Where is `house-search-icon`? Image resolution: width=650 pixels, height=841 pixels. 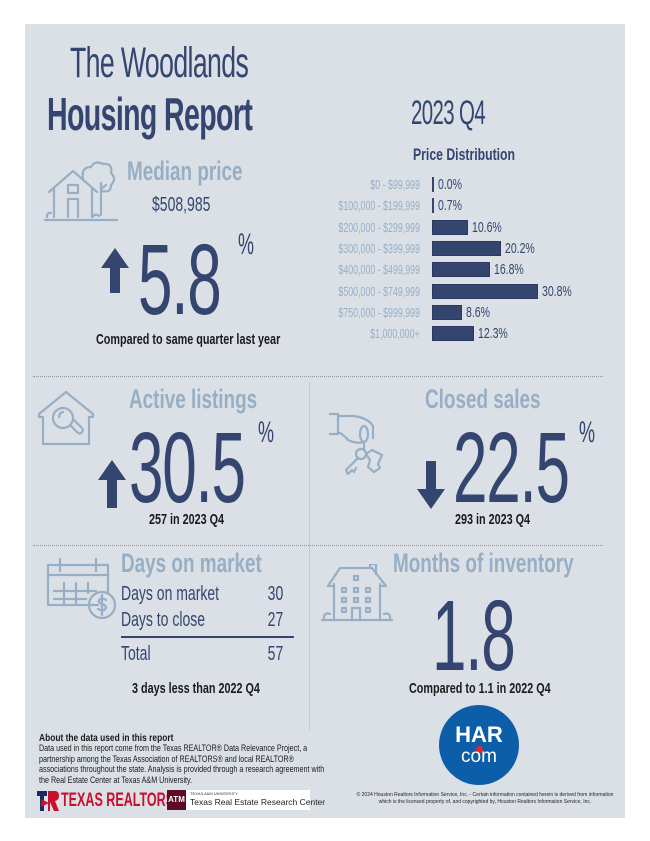 house-search-icon is located at coordinates (66, 418).